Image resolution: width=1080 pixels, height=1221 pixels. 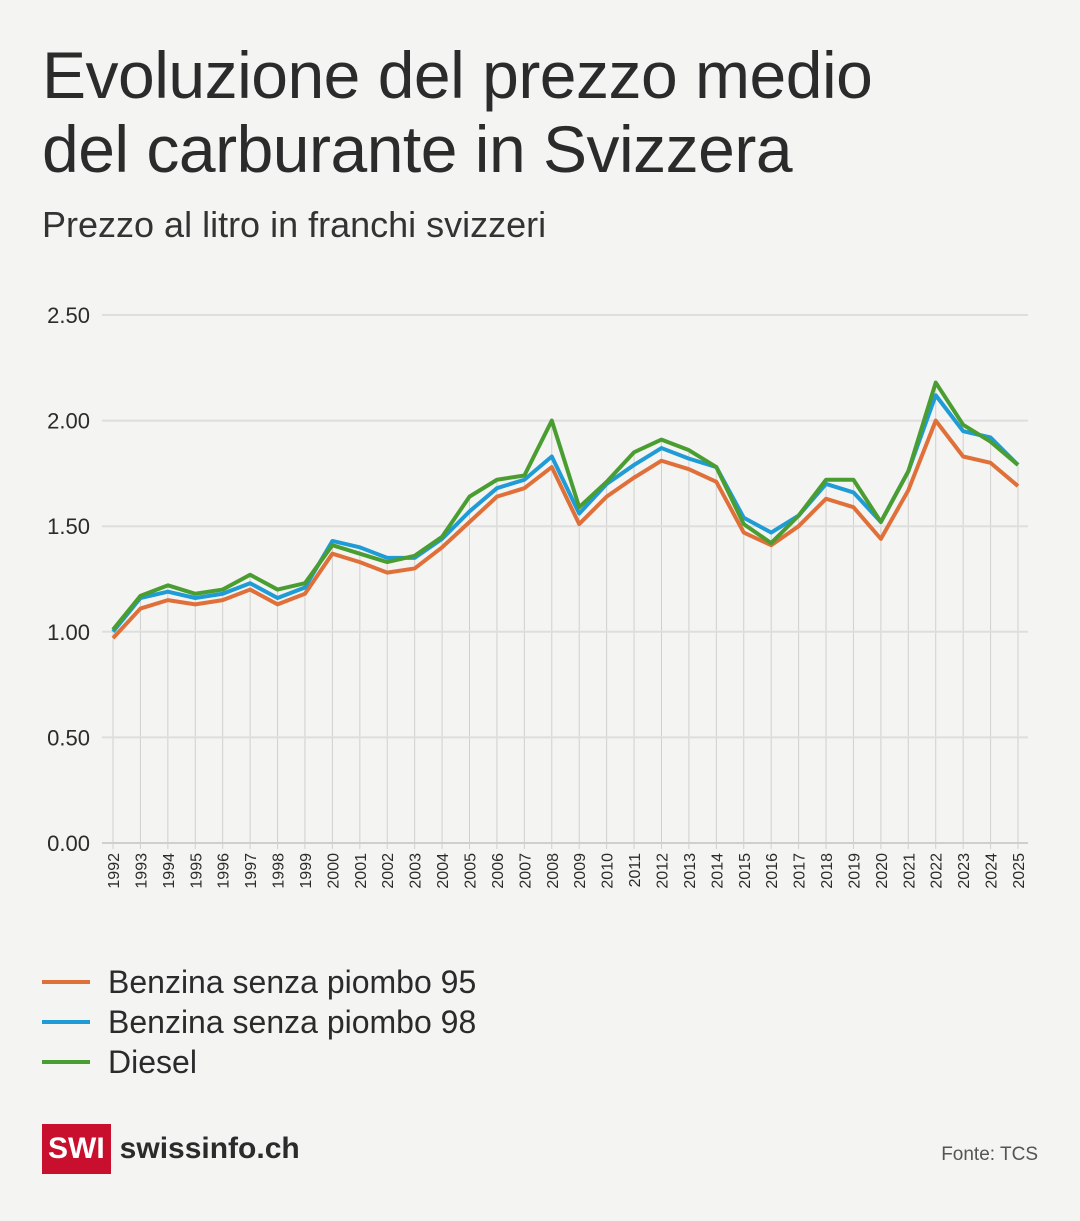 I want to click on y-tick-label: 1.00, so click(x=68, y=632).